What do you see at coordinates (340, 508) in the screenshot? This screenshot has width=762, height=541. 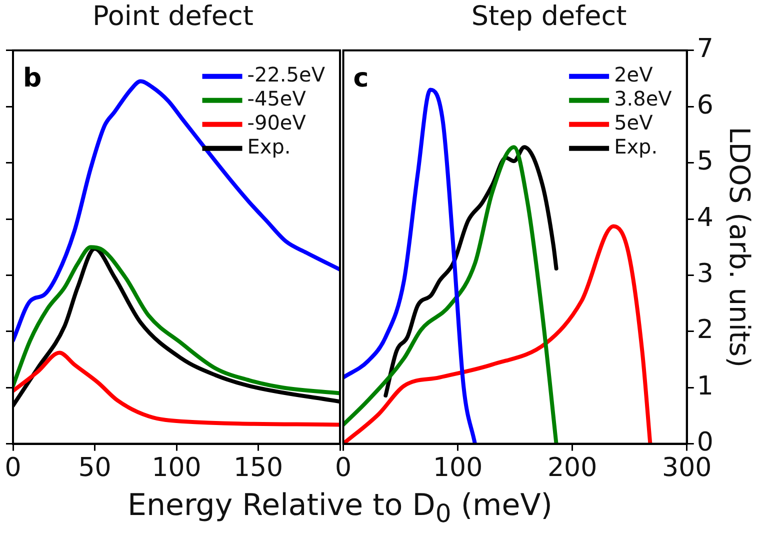 I see `x-axis-title: Energy Relative to D$_{0}$ (meV)` at bounding box center [340, 508].